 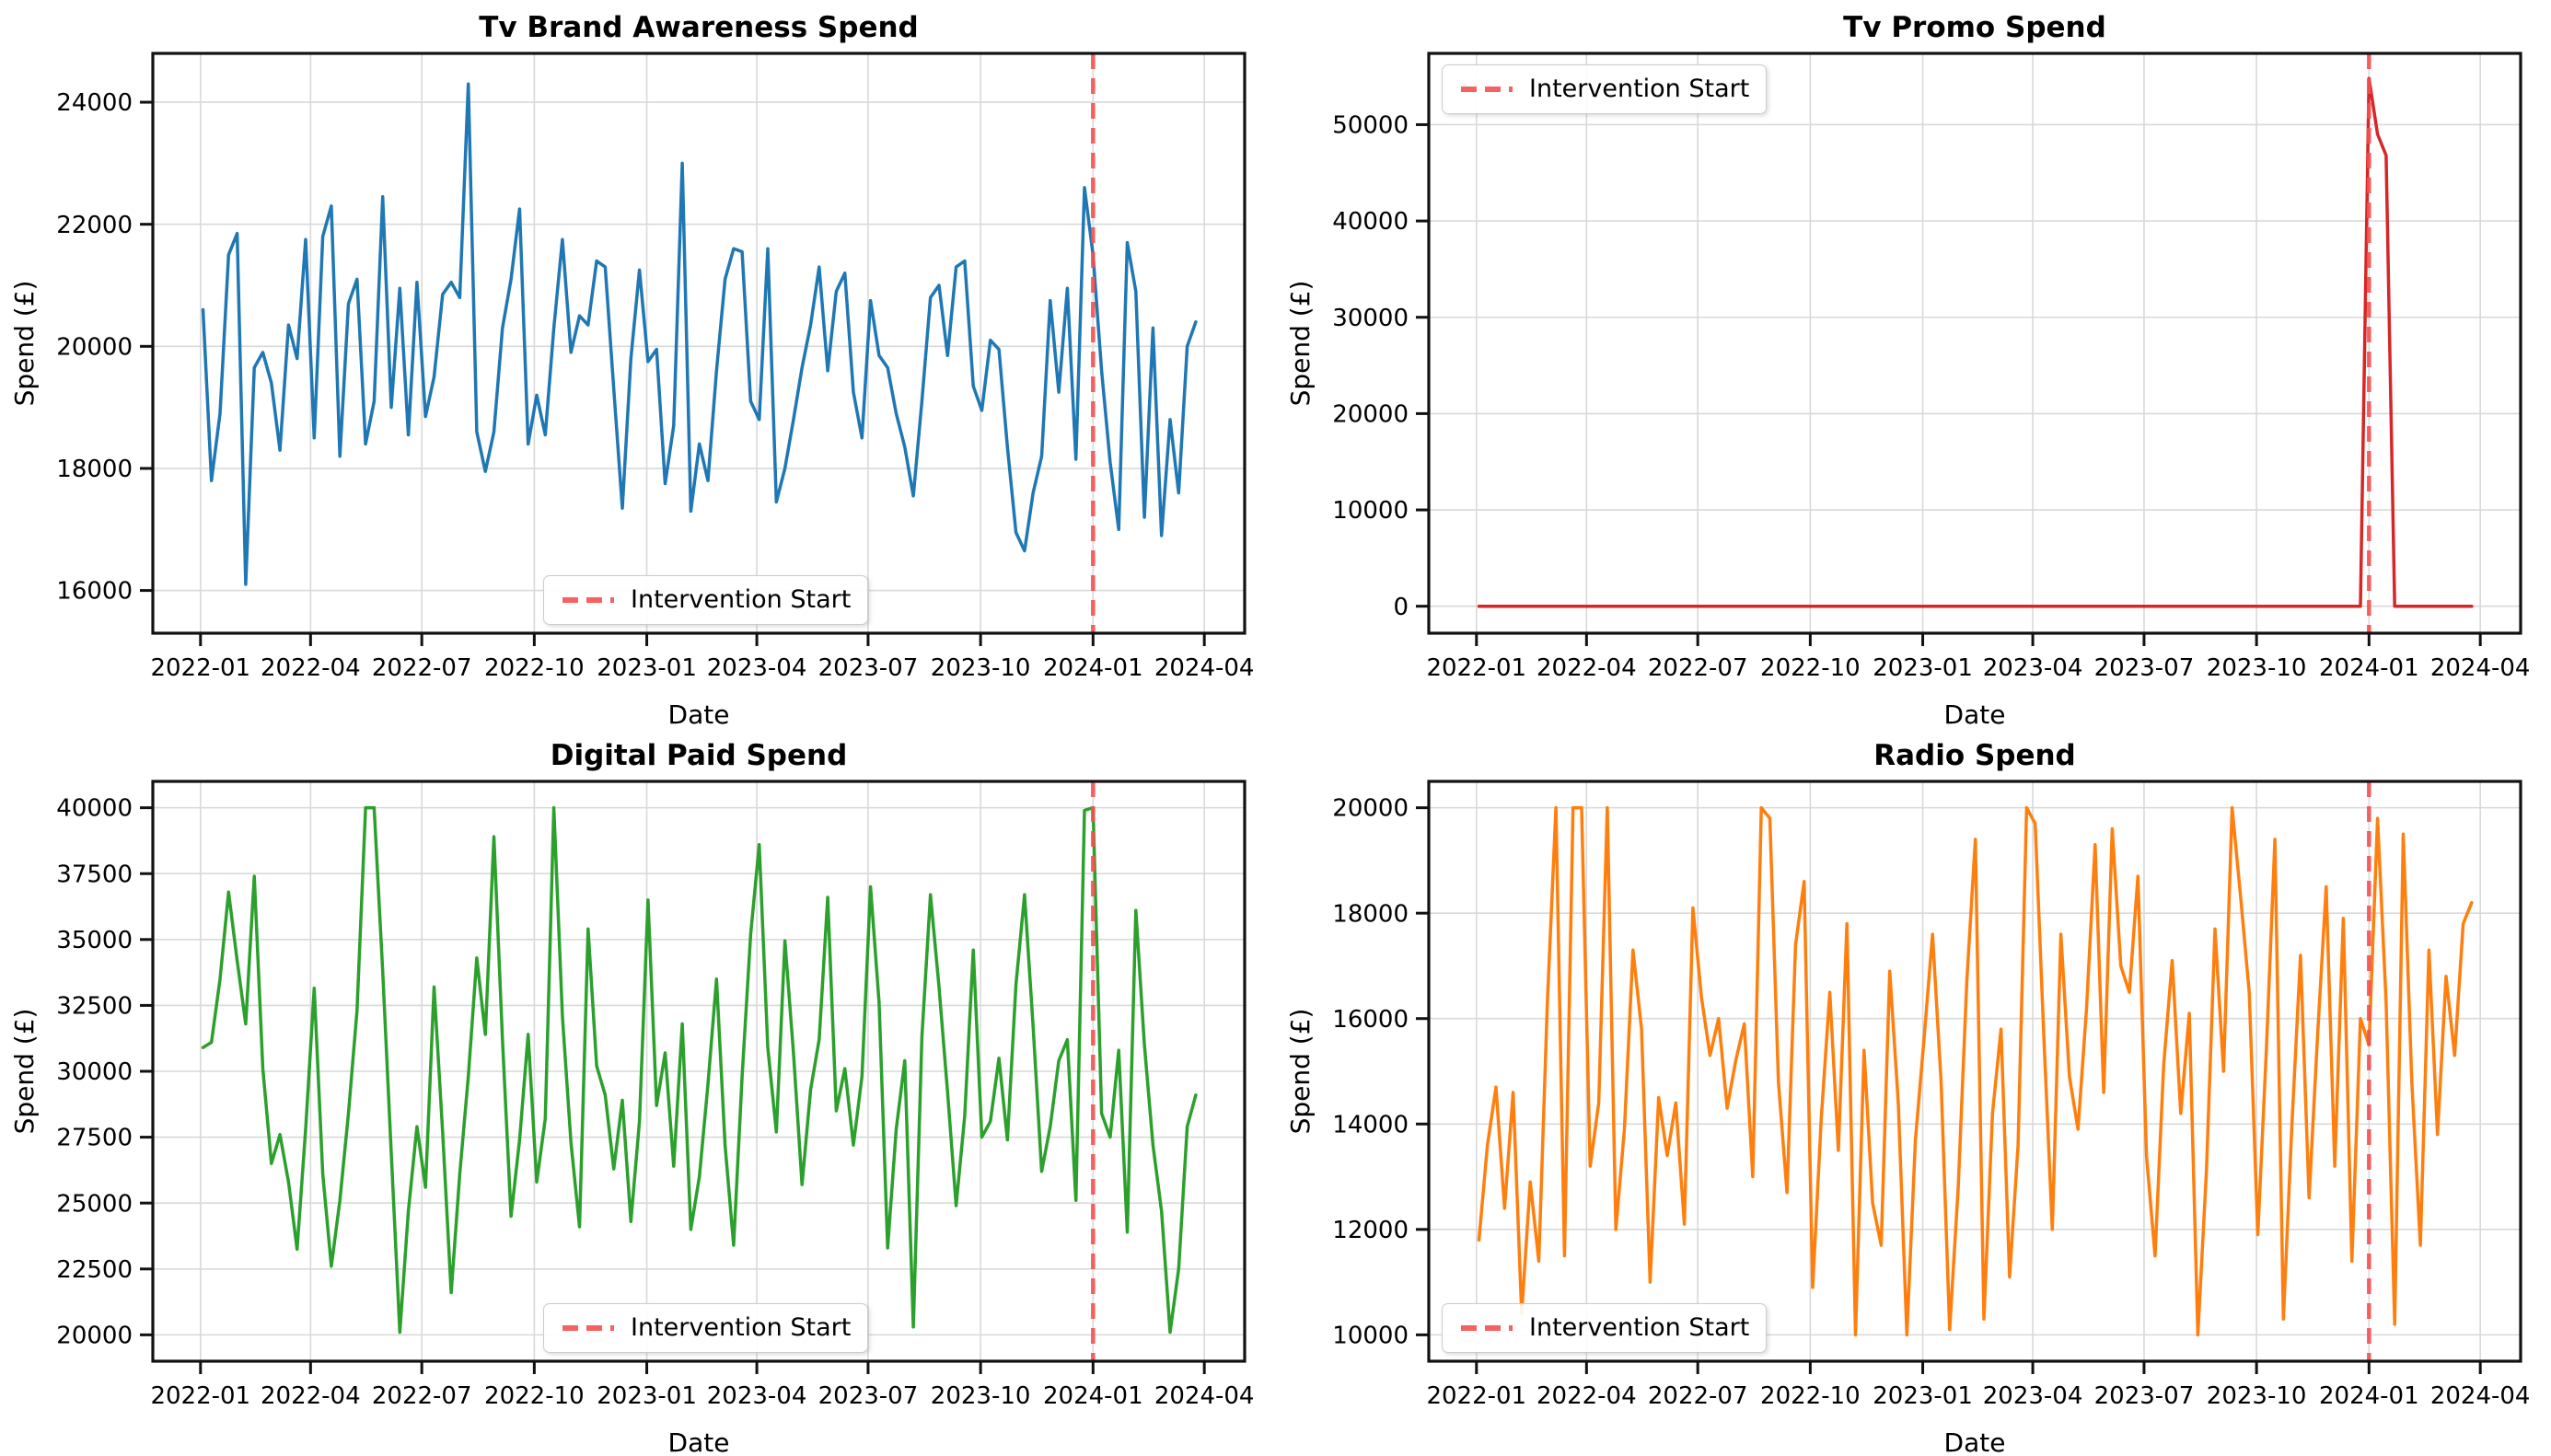 What do you see at coordinates (95, 1204) in the screenshot?
I see `y-tick-label: 25000` at bounding box center [95, 1204].